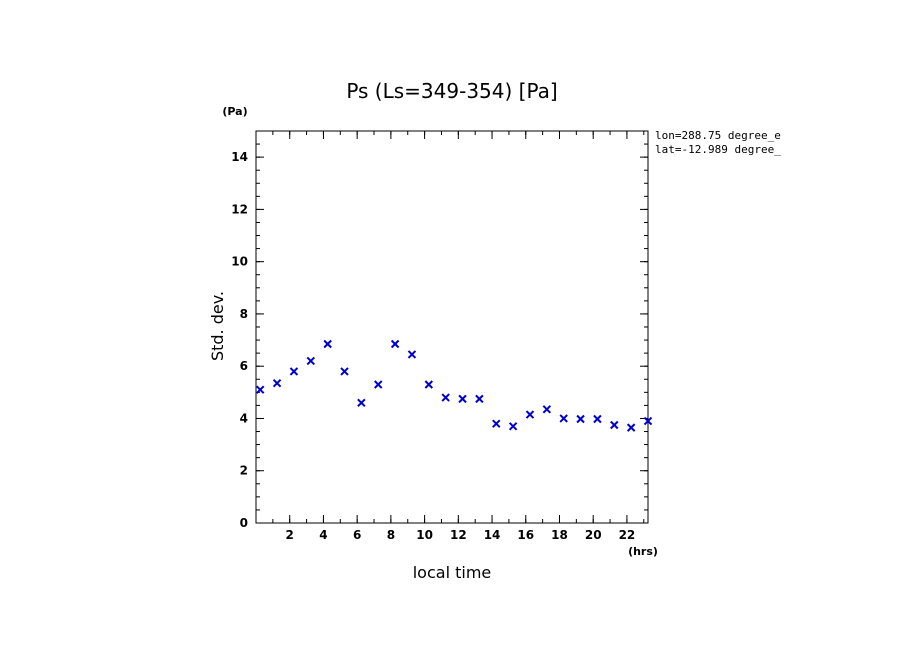 Image resolution: width=904 pixels, height=654 pixels. What do you see at coordinates (244, 523) in the screenshot?
I see `y-tick-label: 0` at bounding box center [244, 523].